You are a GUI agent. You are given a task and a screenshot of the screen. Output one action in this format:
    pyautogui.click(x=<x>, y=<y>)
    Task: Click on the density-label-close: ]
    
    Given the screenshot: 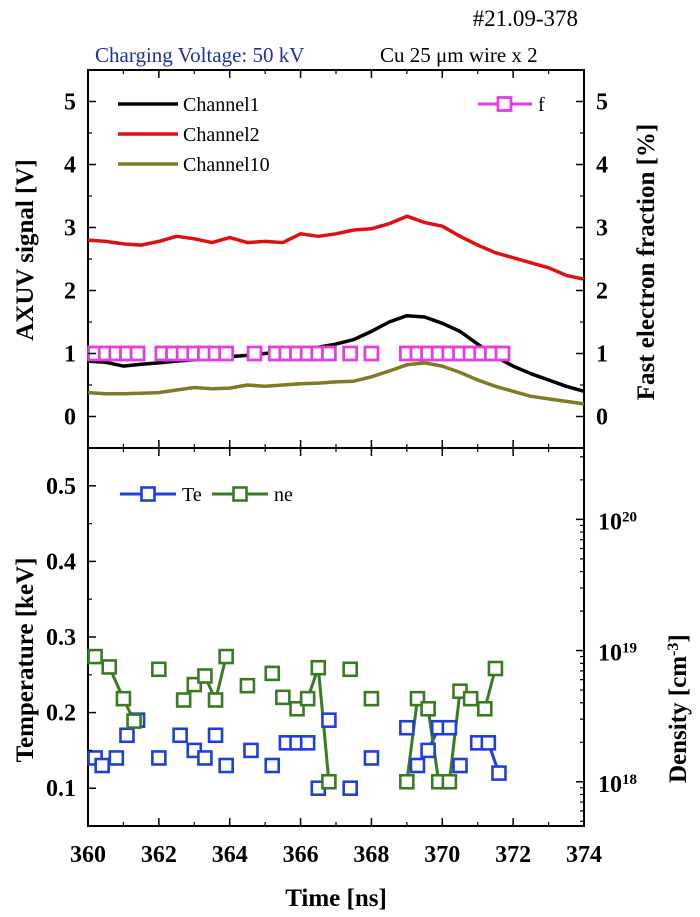 What is the action you would take?
    pyautogui.click(x=678, y=638)
    